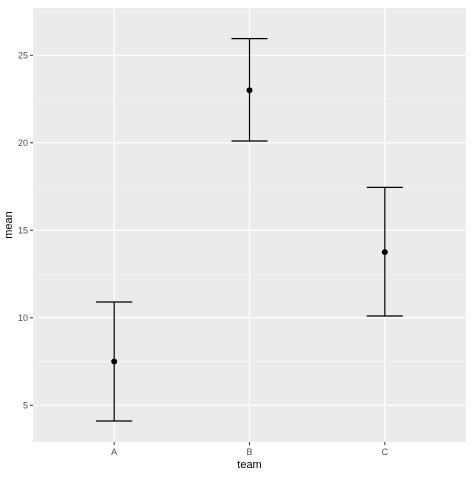 The height and width of the screenshot is (477, 474). What do you see at coordinates (25, 405) in the screenshot?
I see `y-tick-label: 5` at bounding box center [25, 405].